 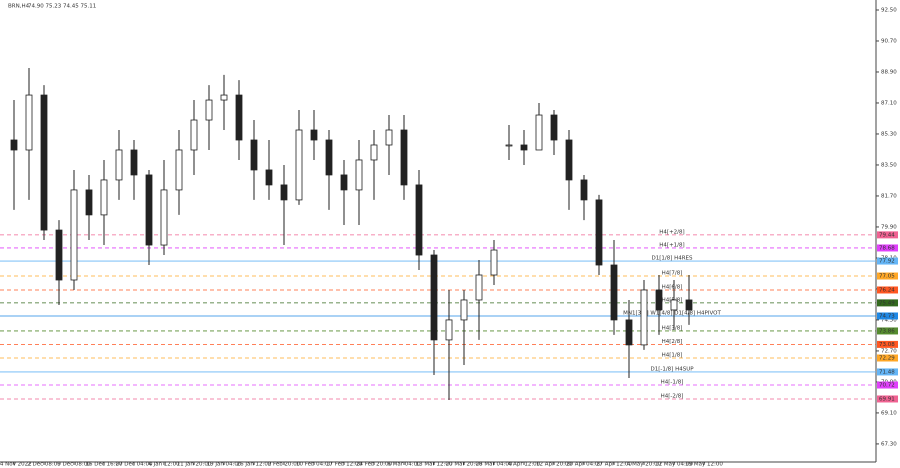 I want to click on price-box-label: 69.91, so click(x=887, y=399).